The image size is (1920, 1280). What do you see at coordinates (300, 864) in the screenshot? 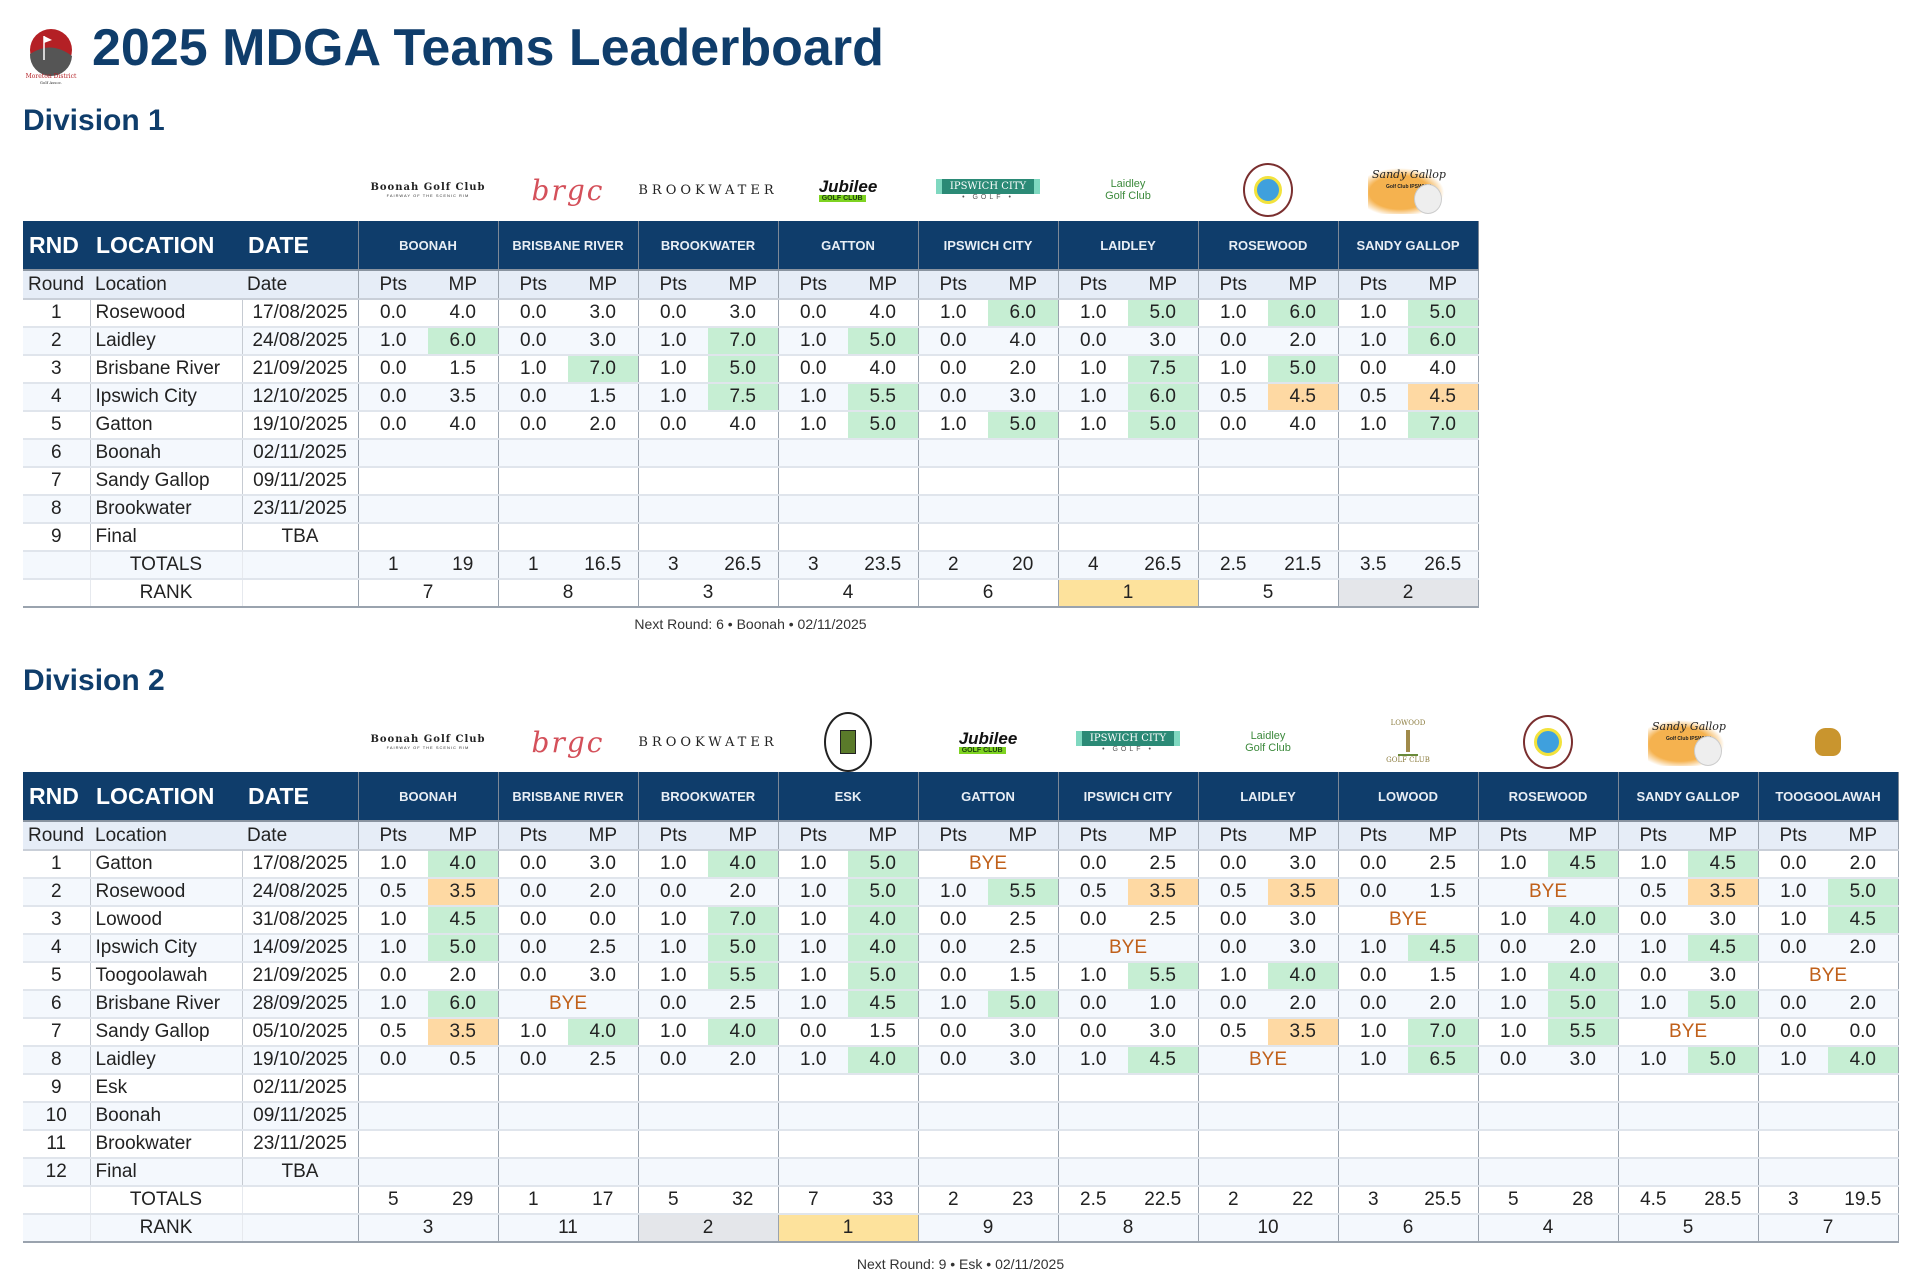
I see `round-date: 17/08/2025` at bounding box center [300, 864].